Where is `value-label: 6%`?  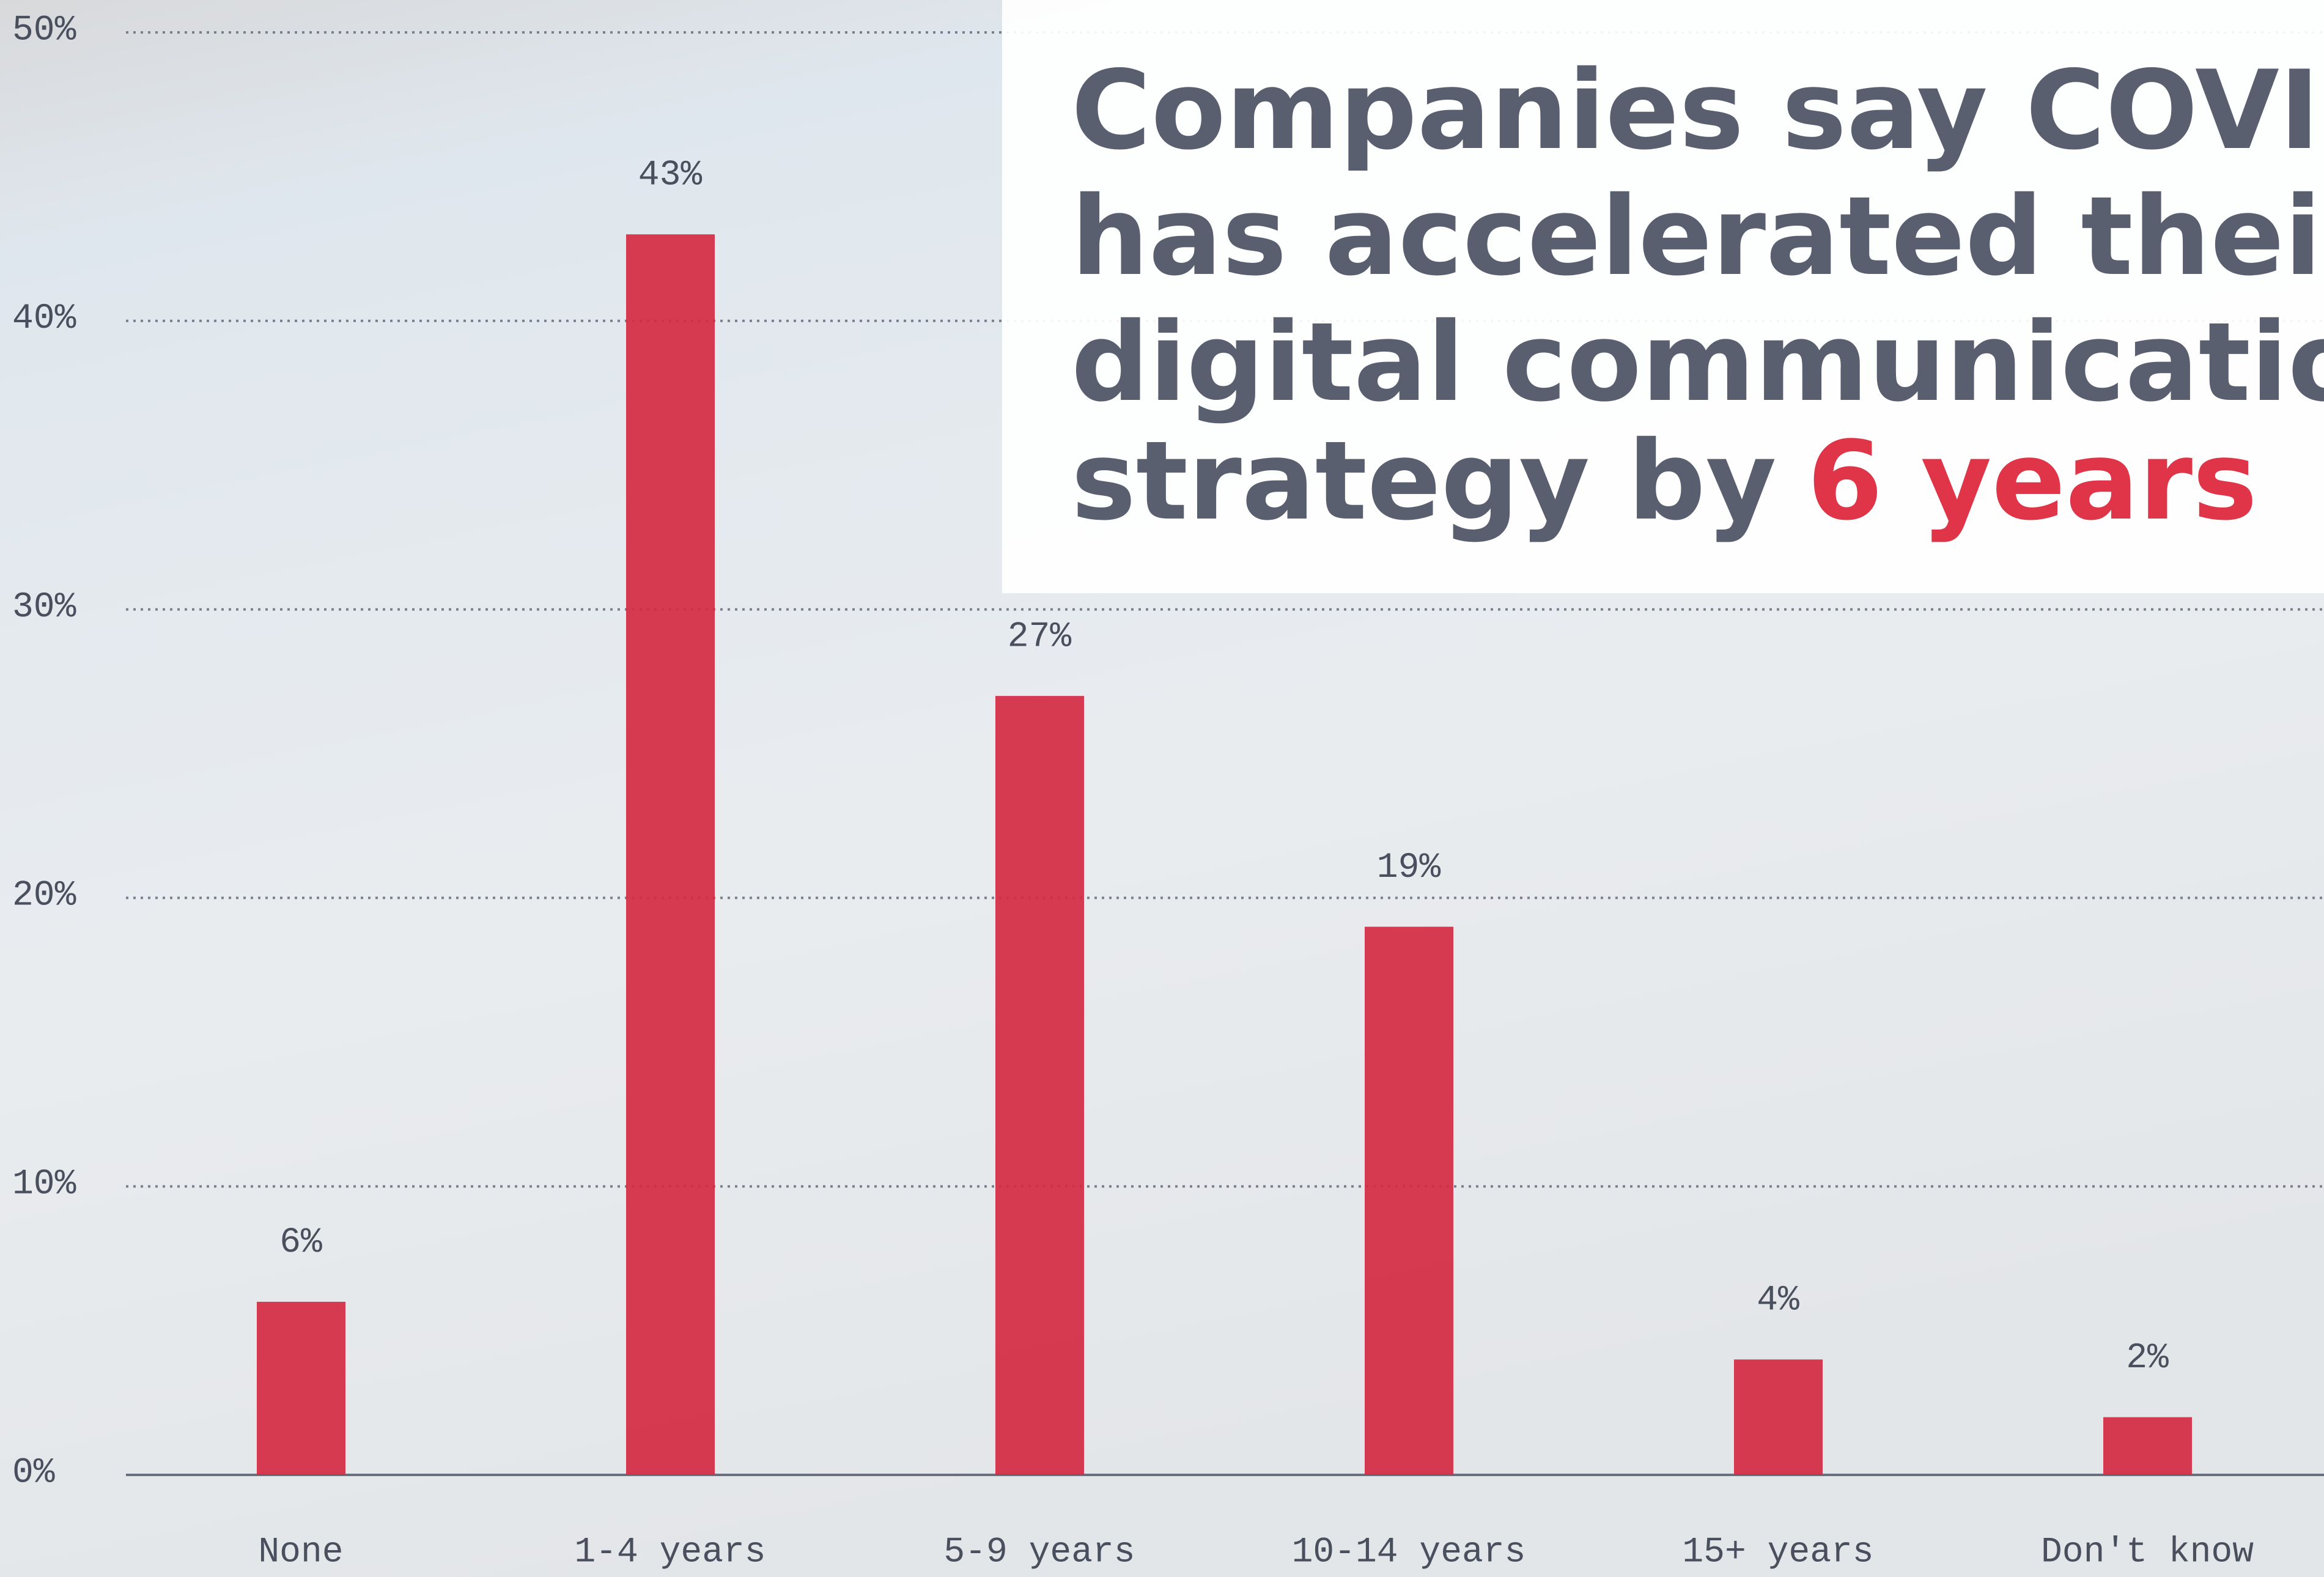 value-label: 6% is located at coordinates (300, 1243).